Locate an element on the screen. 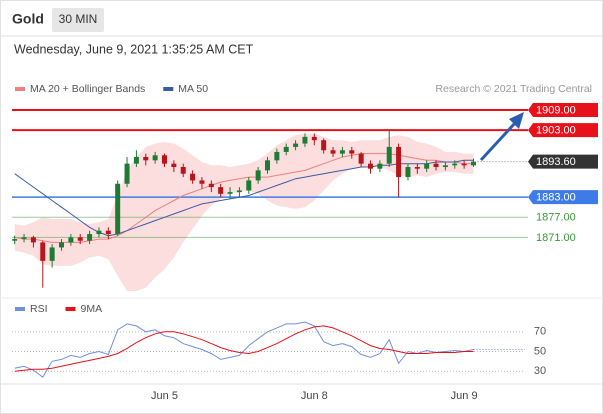 This screenshot has height=414, width=603. y-tick-label: 30 is located at coordinates (540, 371).